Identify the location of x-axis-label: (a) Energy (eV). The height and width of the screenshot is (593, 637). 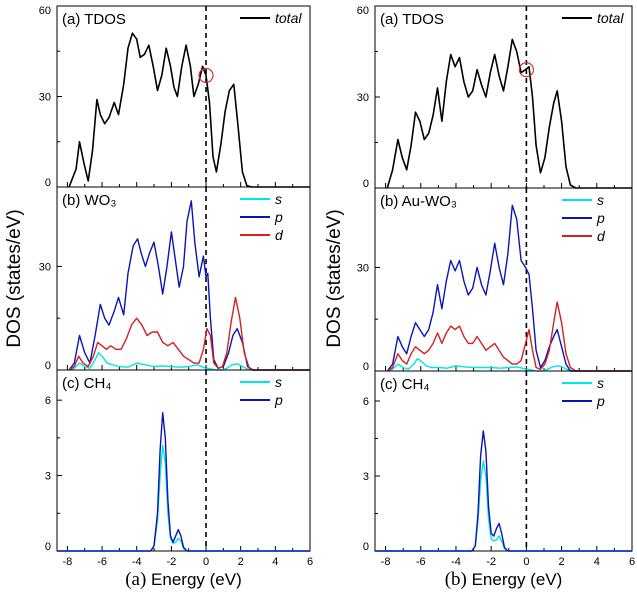
(183, 579).